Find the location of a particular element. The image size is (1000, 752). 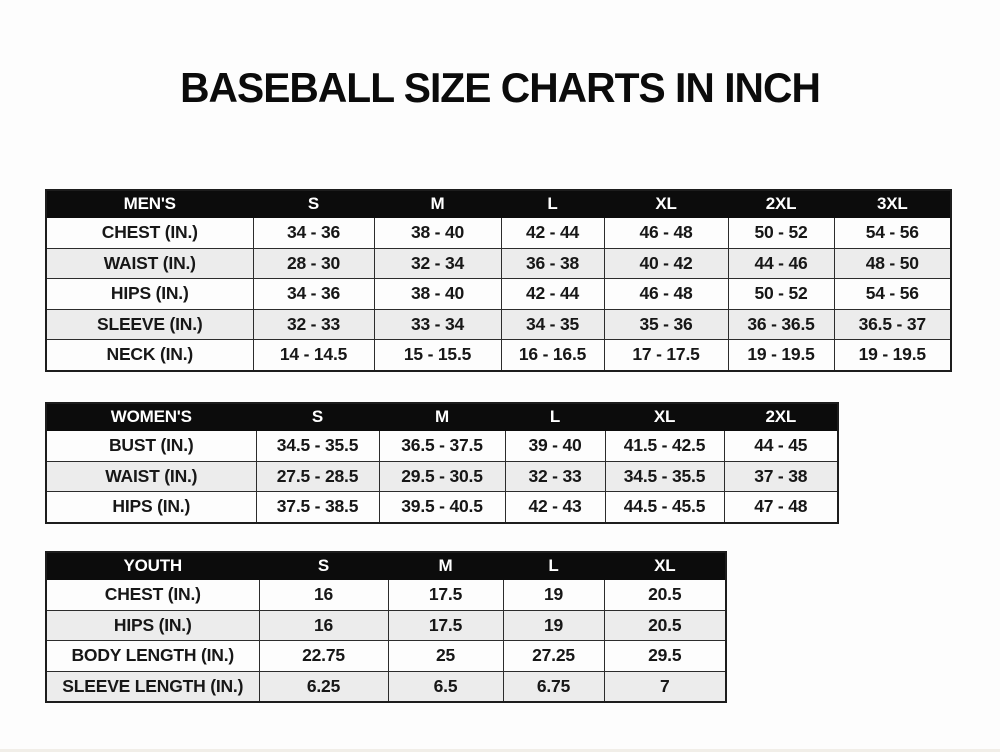

measurement-label-cell: SLEEVE (IN.) is located at coordinates (149, 324).